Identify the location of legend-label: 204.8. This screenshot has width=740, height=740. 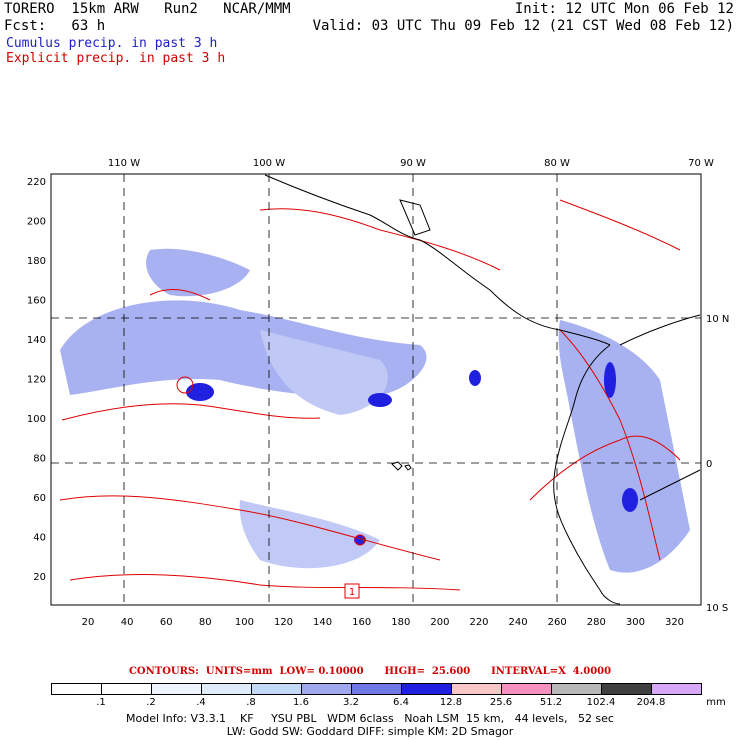
(651, 702).